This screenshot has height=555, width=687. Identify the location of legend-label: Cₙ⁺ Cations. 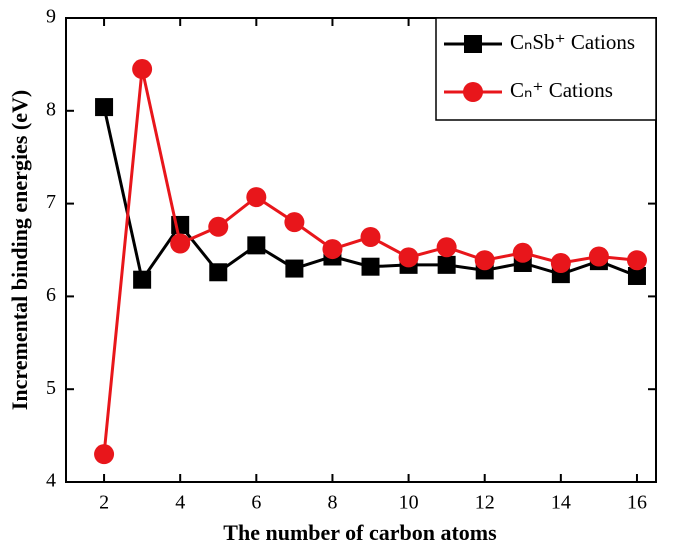
(561, 90).